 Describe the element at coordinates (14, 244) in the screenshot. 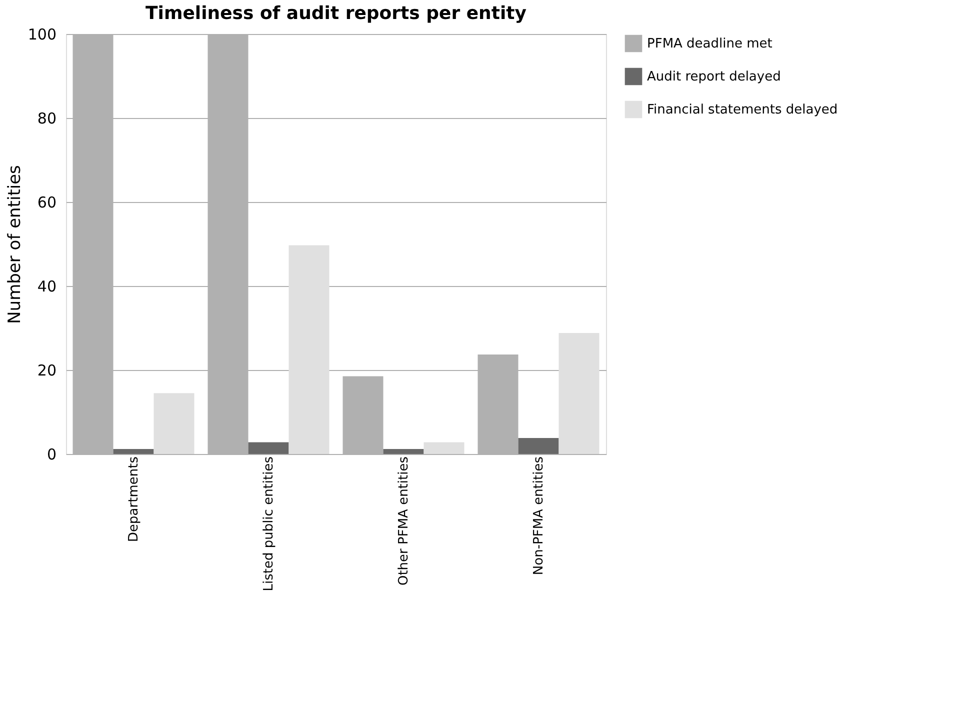

I see `y-axis-title: Number of entities` at that location.